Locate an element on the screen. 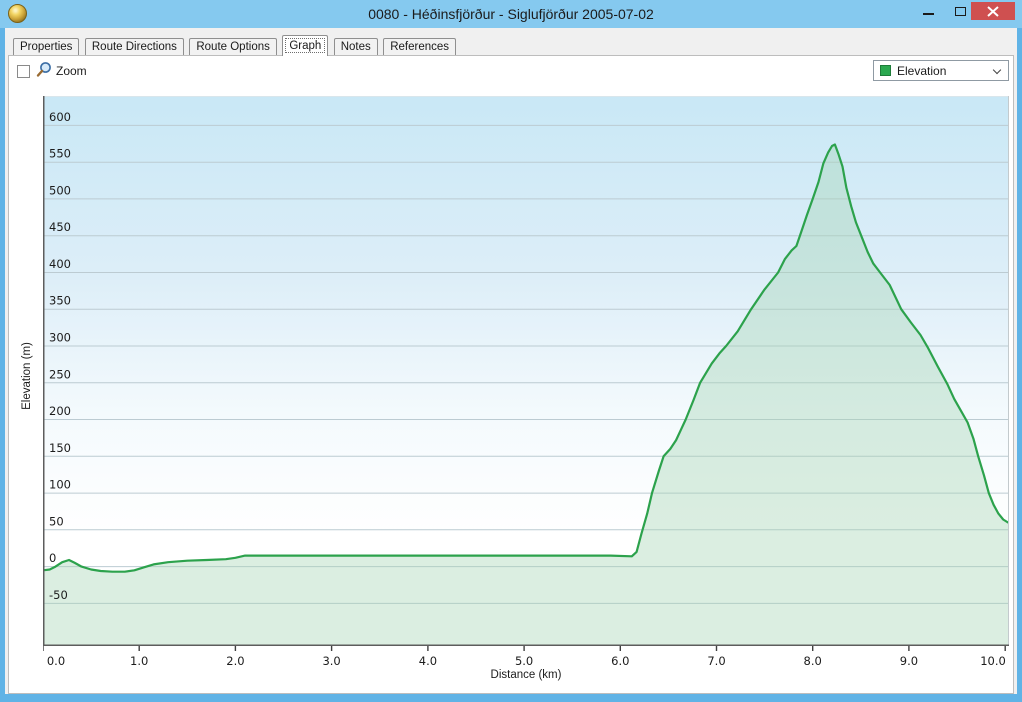 This screenshot has width=1022, height=702. x-axis-title: Distance (km) is located at coordinates (526, 675).